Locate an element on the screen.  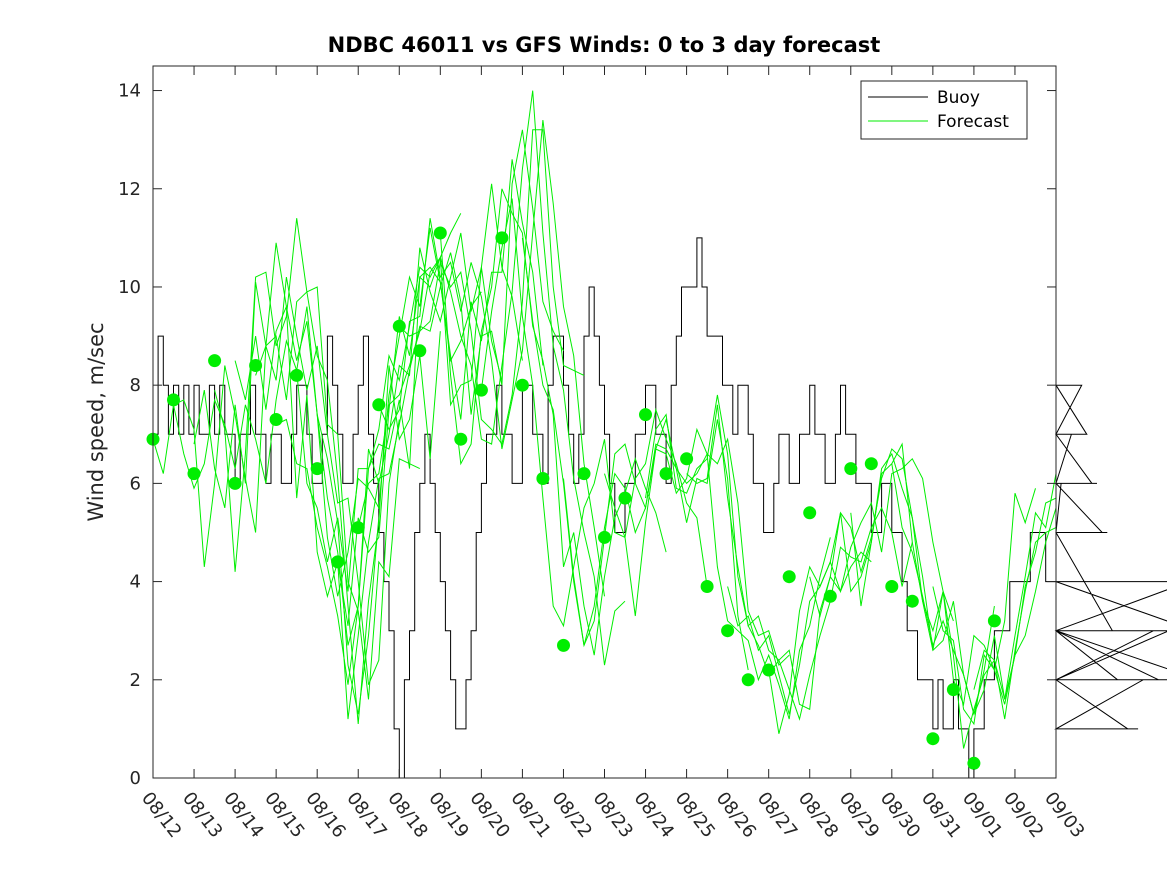
y-tick-label-7: 14 is located at coordinates (129, 91).